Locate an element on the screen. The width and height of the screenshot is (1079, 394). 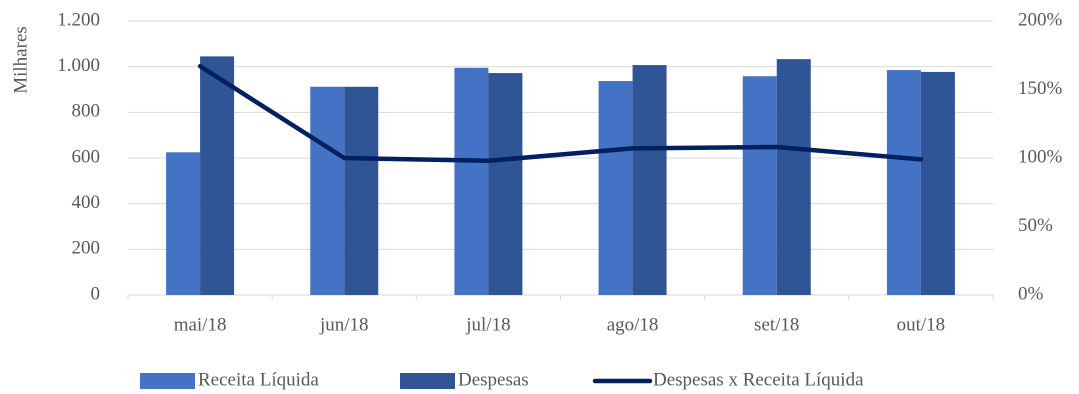
x-tick-label: out/18 is located at coordinates (921, 324).